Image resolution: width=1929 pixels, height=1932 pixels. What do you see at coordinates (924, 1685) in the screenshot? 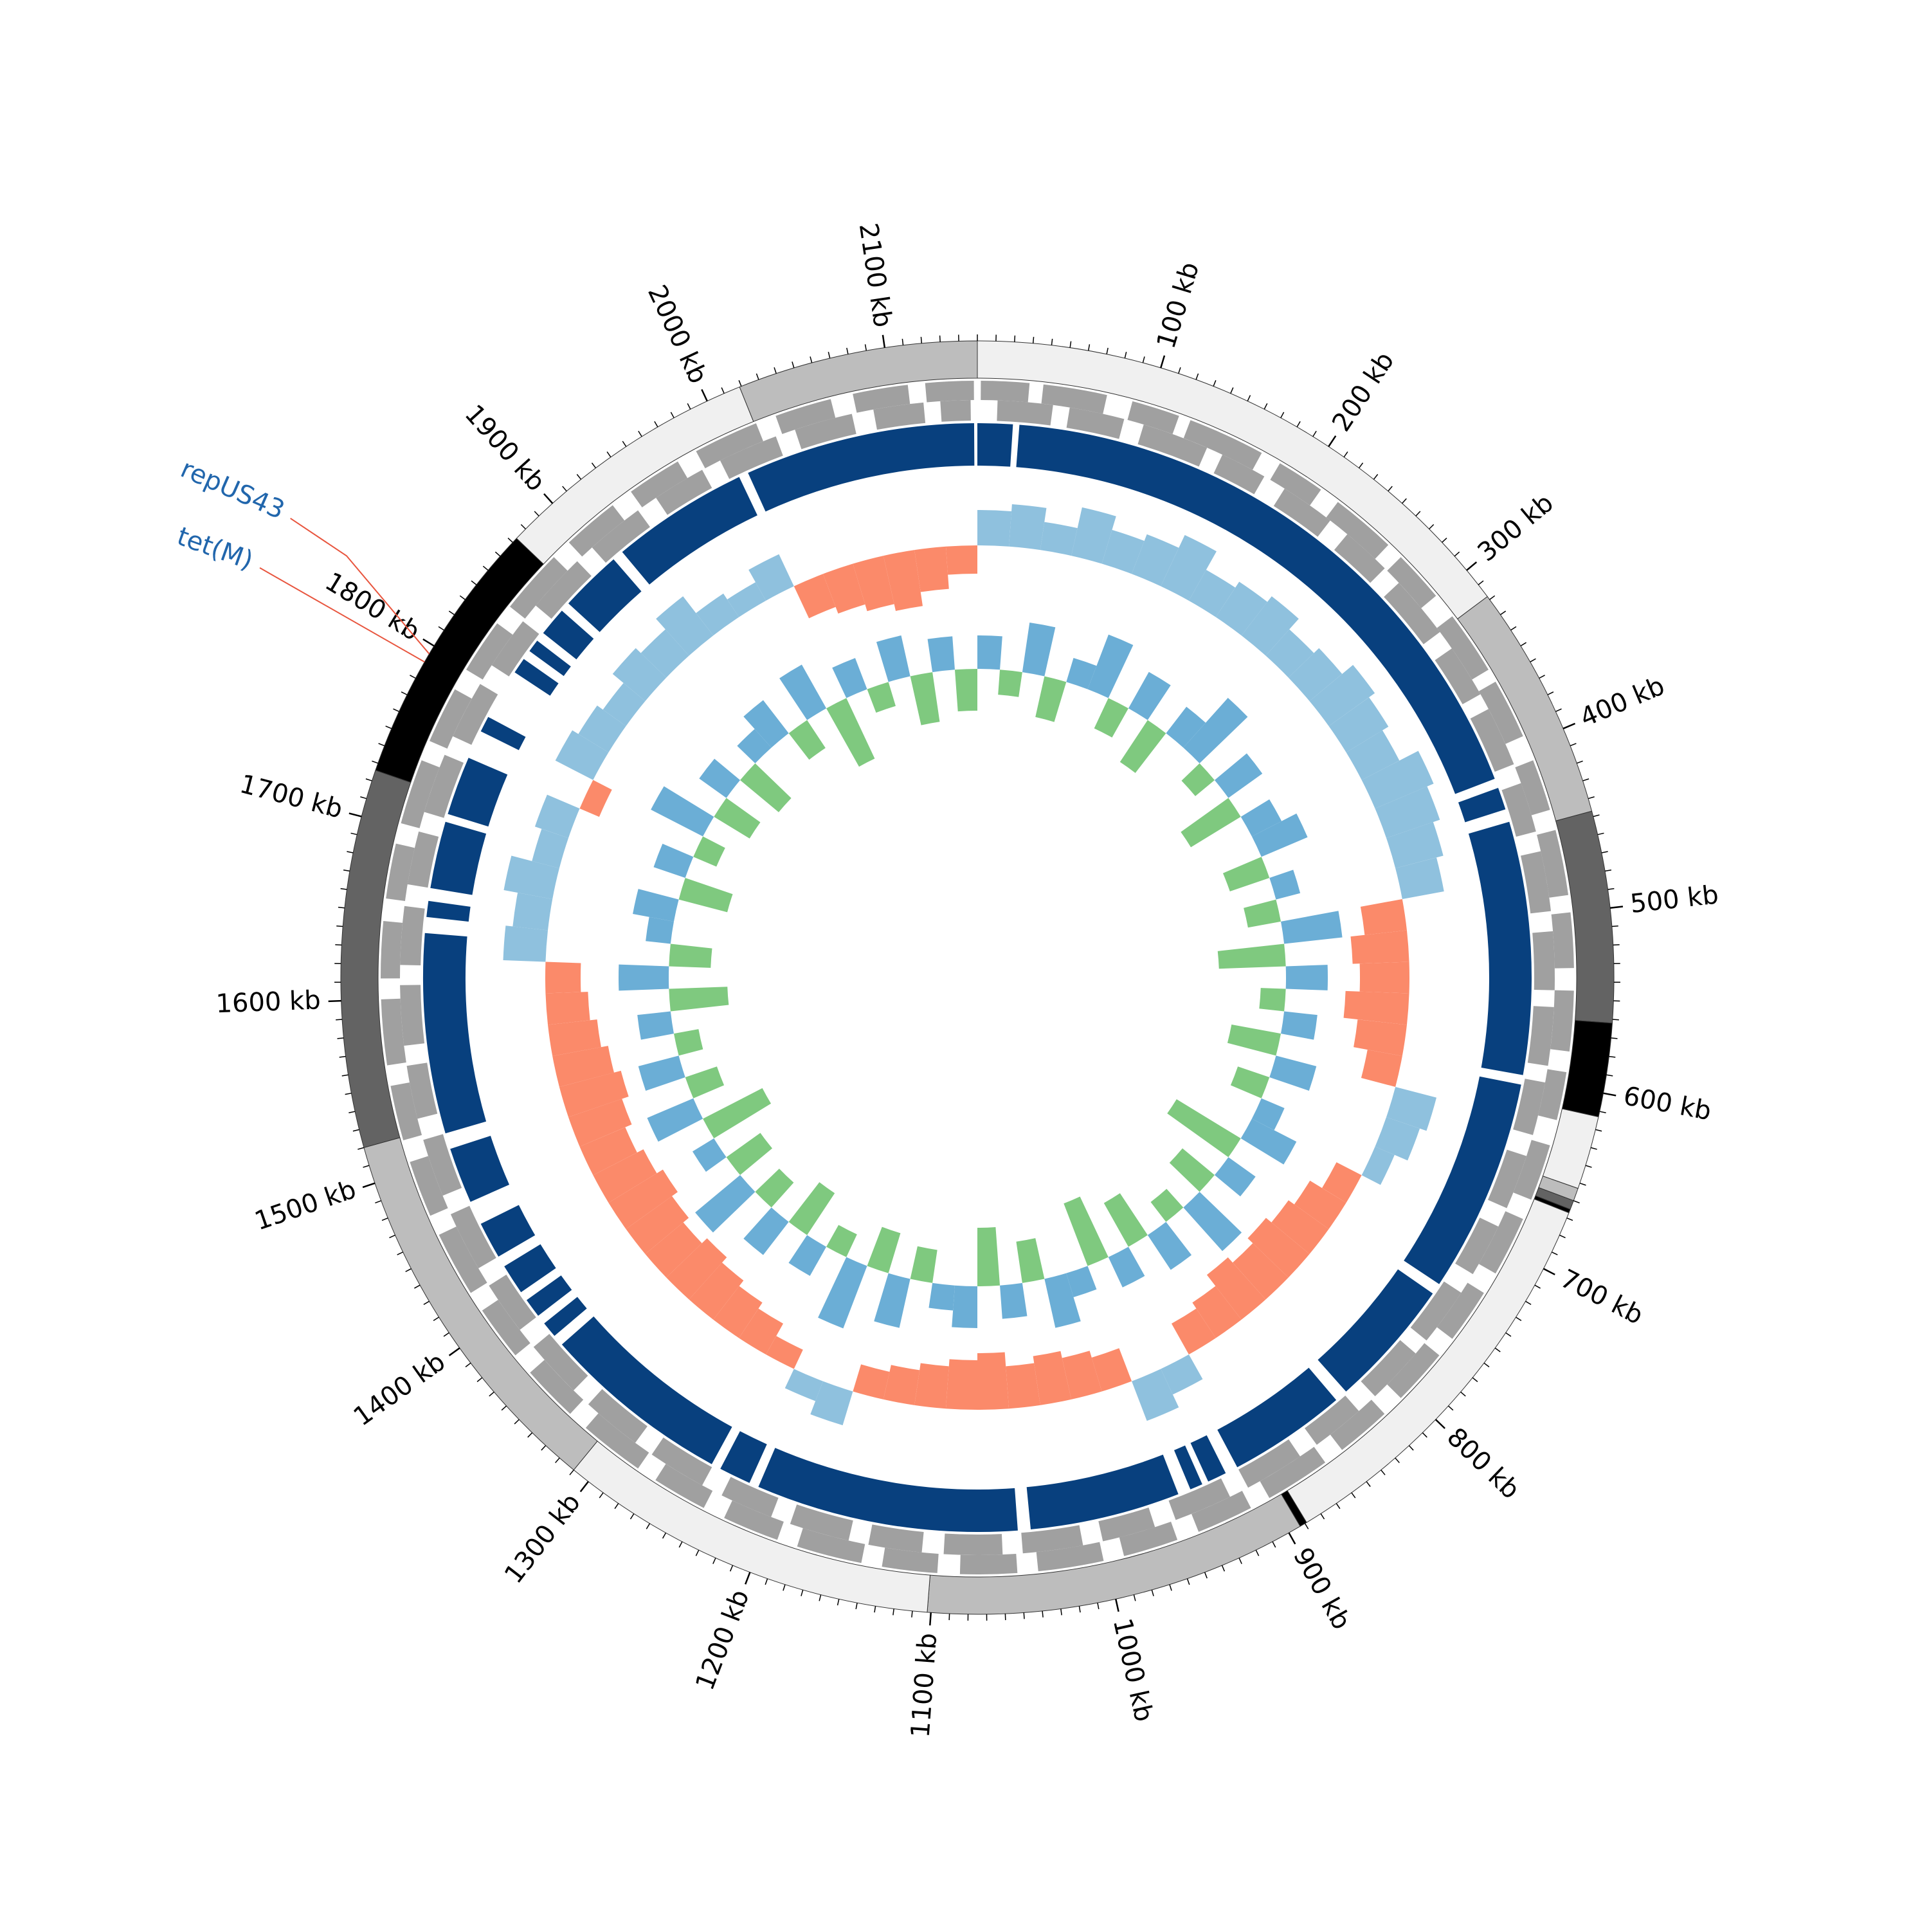
I see `tick-label: 1100 kb` at bounding box center [924, 1685].